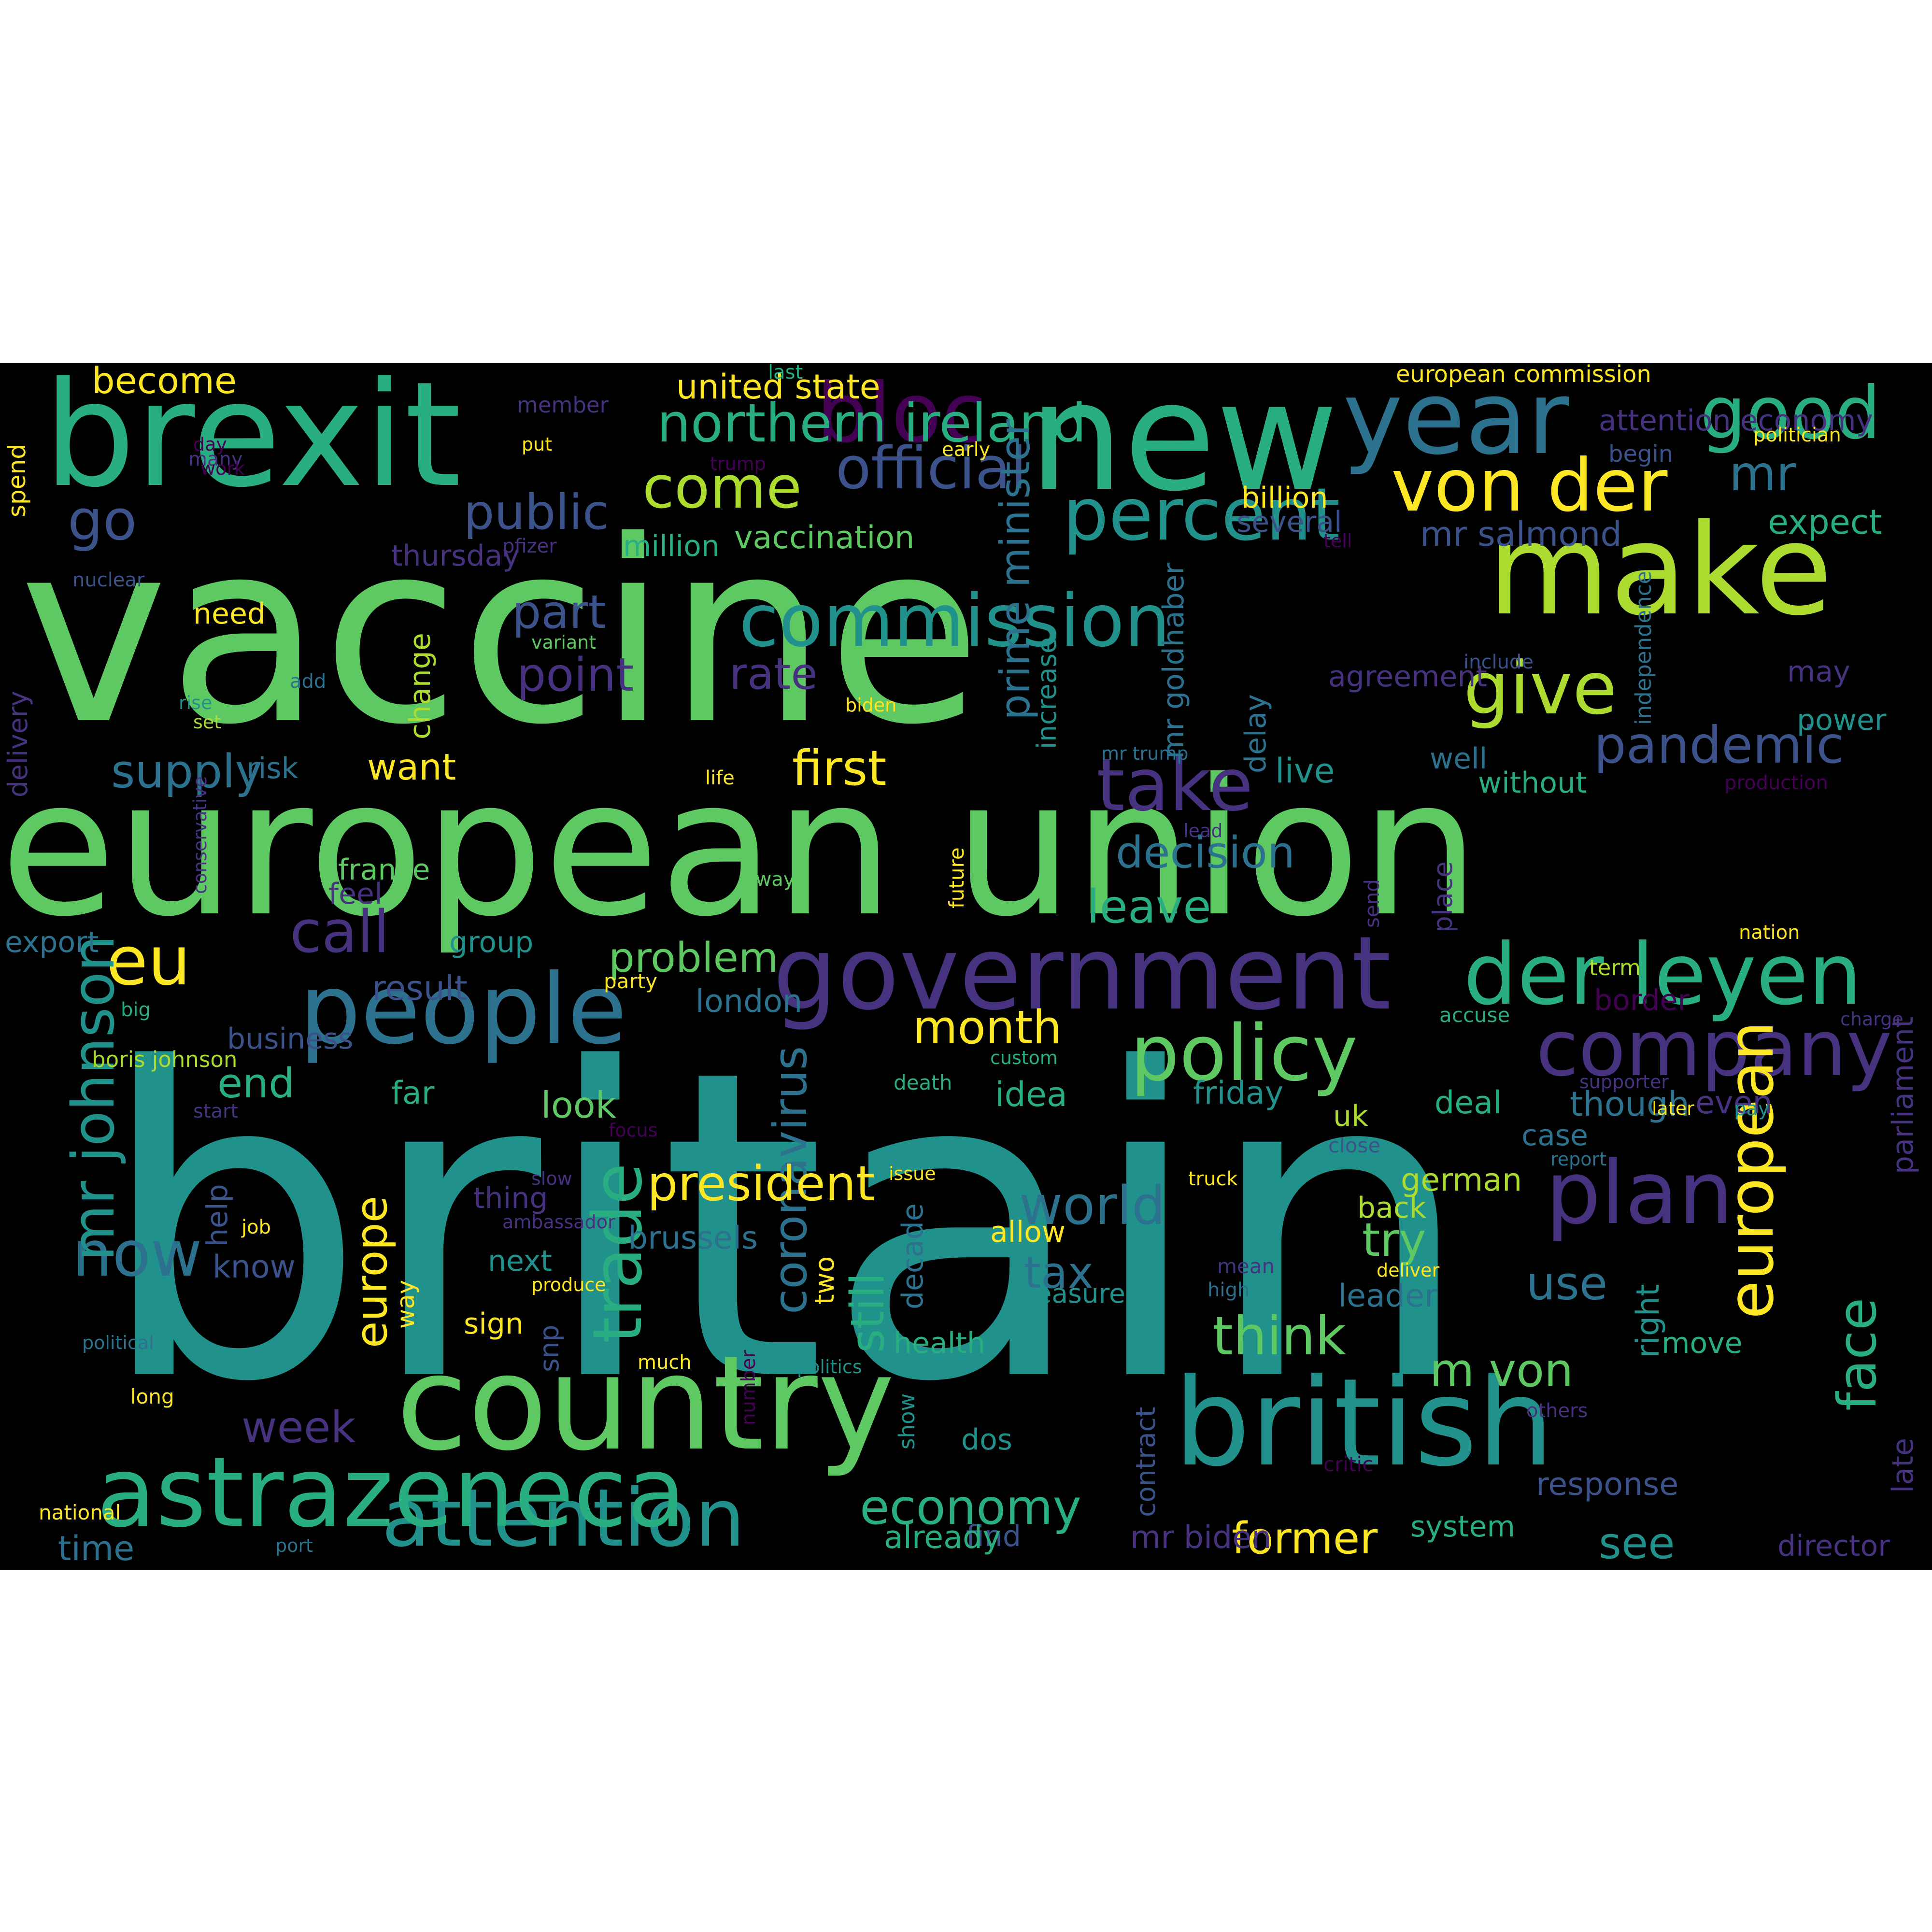 This screenshot has height=1932, width=1932. What do you see at coordinates (537, 444) in the screenshot?
I see `word-trump: put` at bounding box center [537, 444].